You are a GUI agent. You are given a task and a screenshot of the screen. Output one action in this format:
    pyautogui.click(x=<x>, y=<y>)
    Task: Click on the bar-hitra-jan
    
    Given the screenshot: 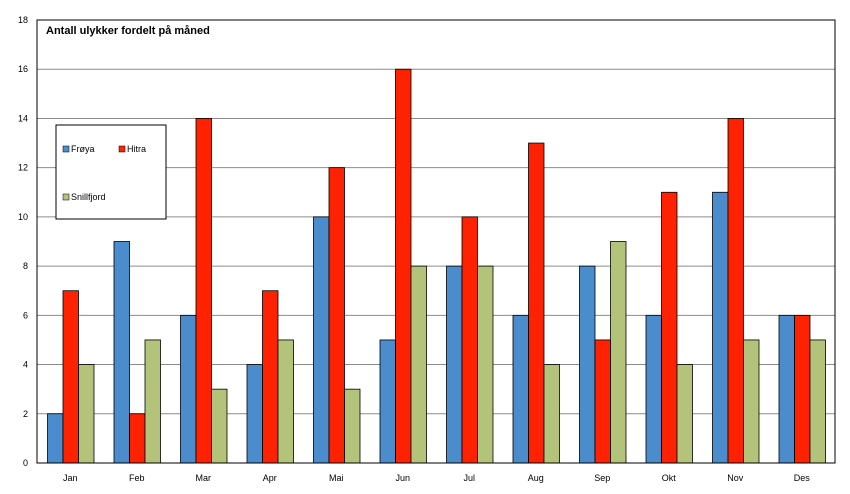 What is the action you would take?
    pyautogui.click(x=70, y=377)
    